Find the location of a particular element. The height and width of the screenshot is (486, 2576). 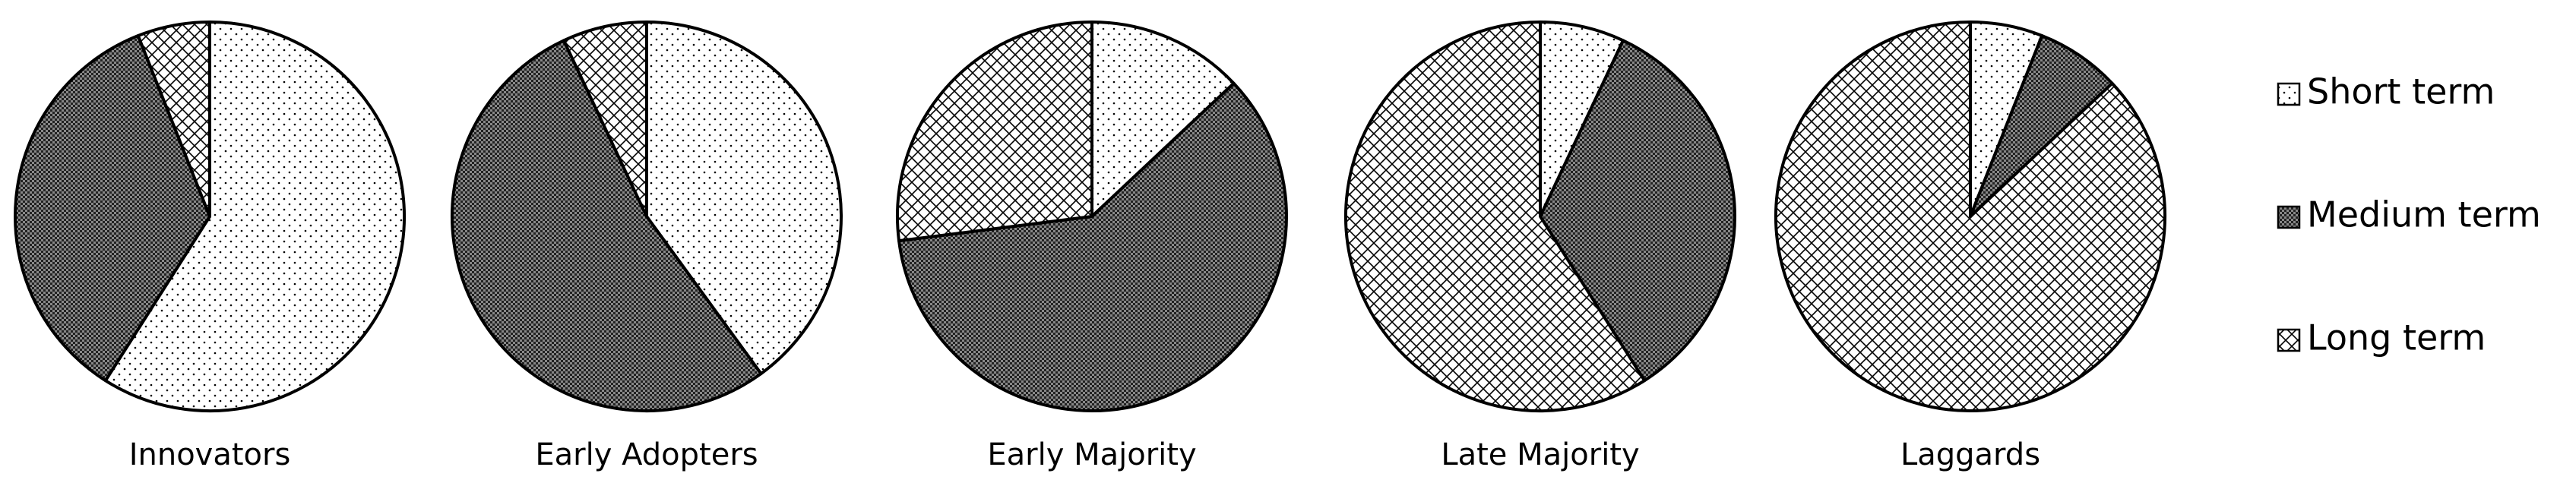

category-label: Laggards is located at coordinates (1970, 454).